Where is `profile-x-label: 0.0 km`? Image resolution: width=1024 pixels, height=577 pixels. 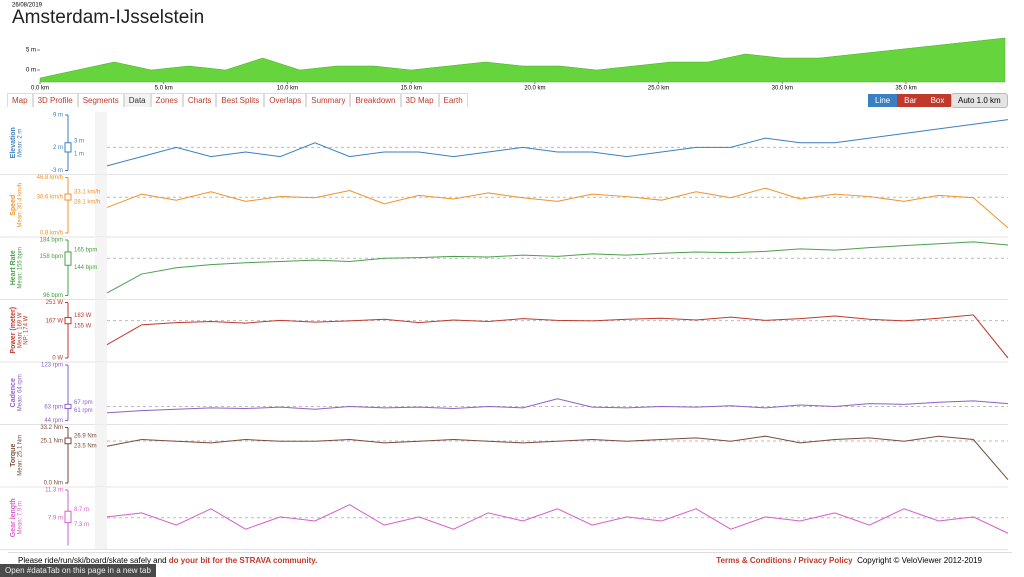 profile-x-label: 0.0 km is located at coordinates (40, 89).